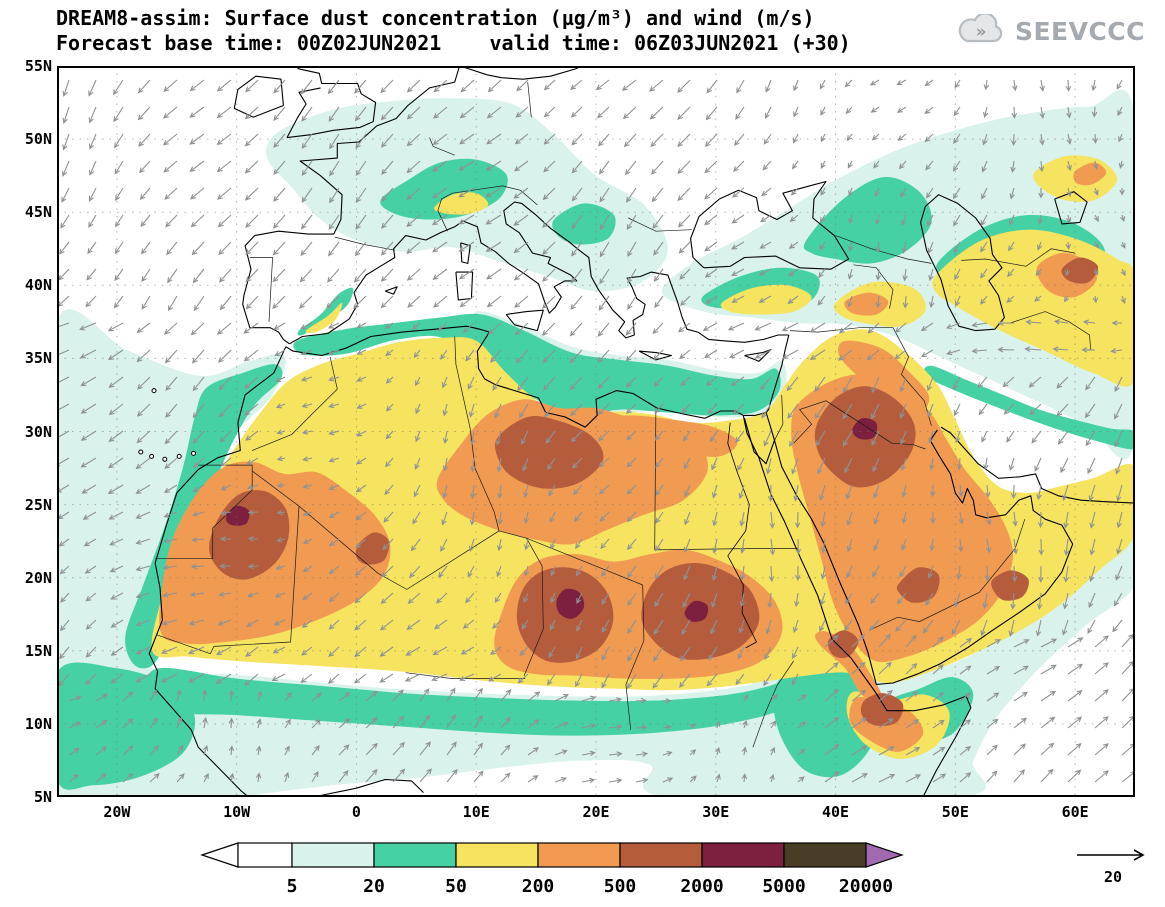  I want to click on lat-tick-label: 30N, so click(38, 431).